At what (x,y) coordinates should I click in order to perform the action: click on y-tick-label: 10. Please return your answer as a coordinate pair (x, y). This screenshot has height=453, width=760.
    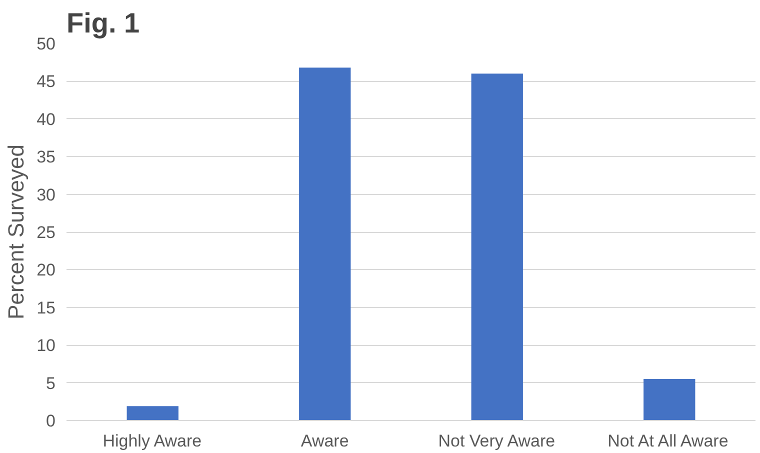
    Looking at the image, I should click on (46, 346).